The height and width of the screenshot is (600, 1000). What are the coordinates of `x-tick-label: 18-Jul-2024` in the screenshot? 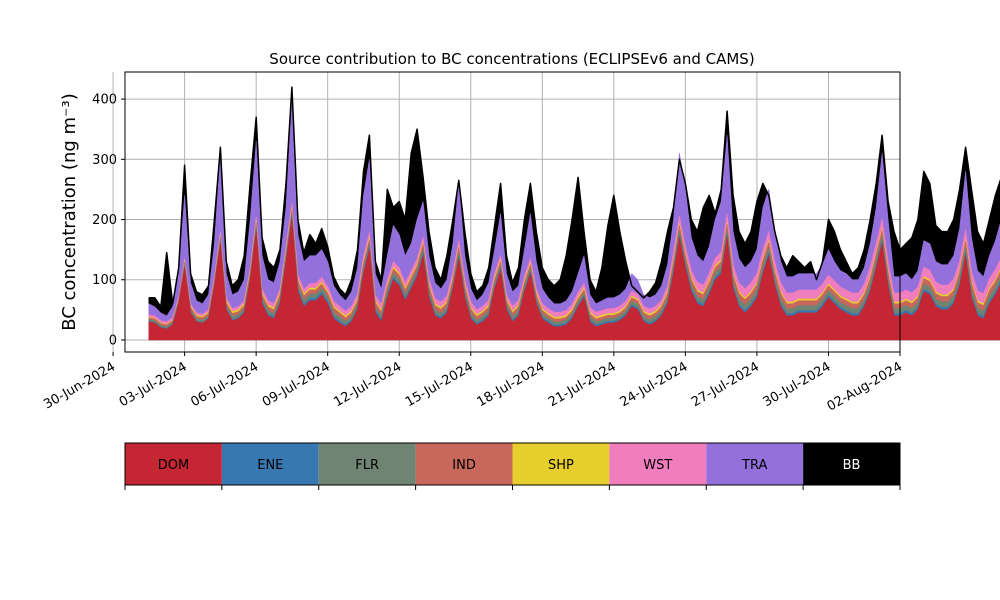 It's located at (510, 384).